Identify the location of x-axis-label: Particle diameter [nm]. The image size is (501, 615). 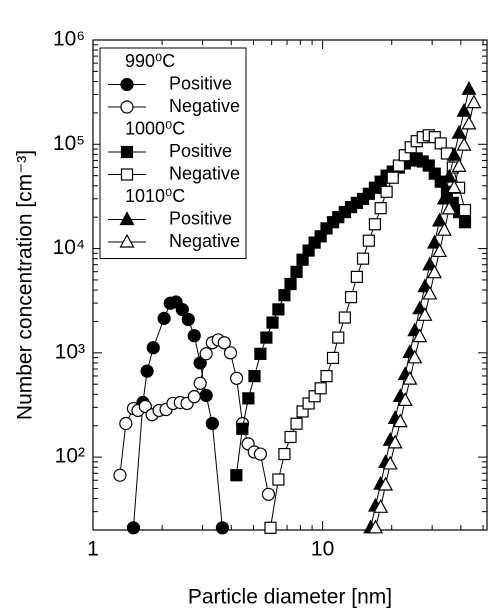
(290, 597).